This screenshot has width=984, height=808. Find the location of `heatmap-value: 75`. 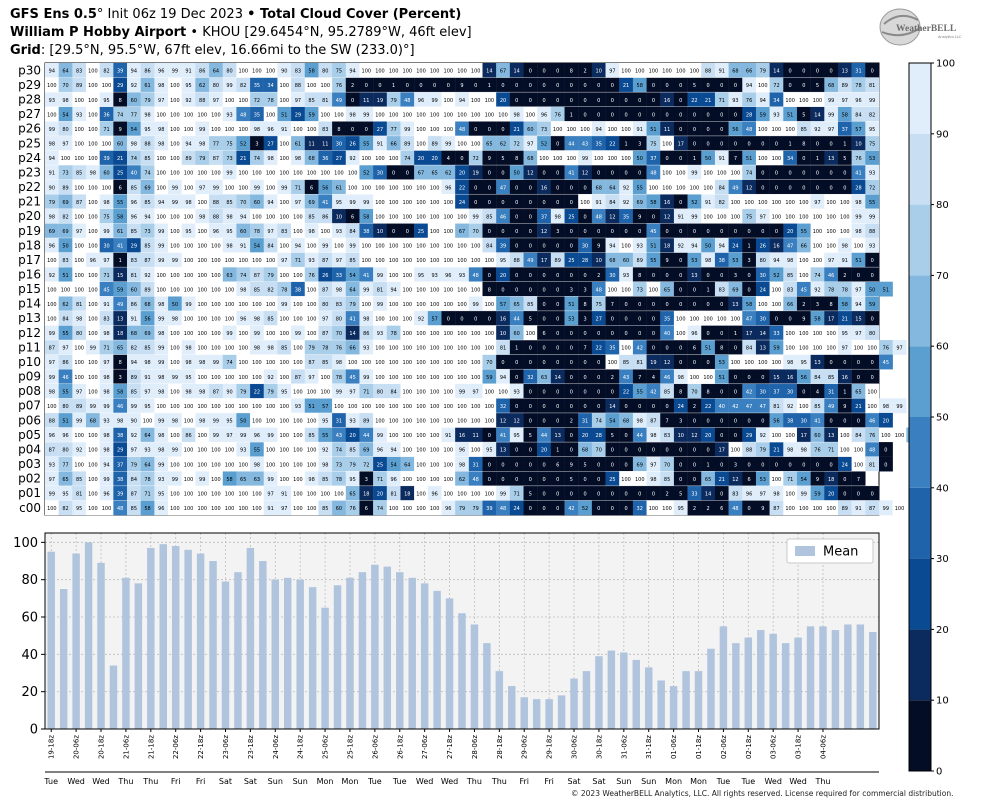

heatmap-value: 75 is located at coordinates (106, 217).